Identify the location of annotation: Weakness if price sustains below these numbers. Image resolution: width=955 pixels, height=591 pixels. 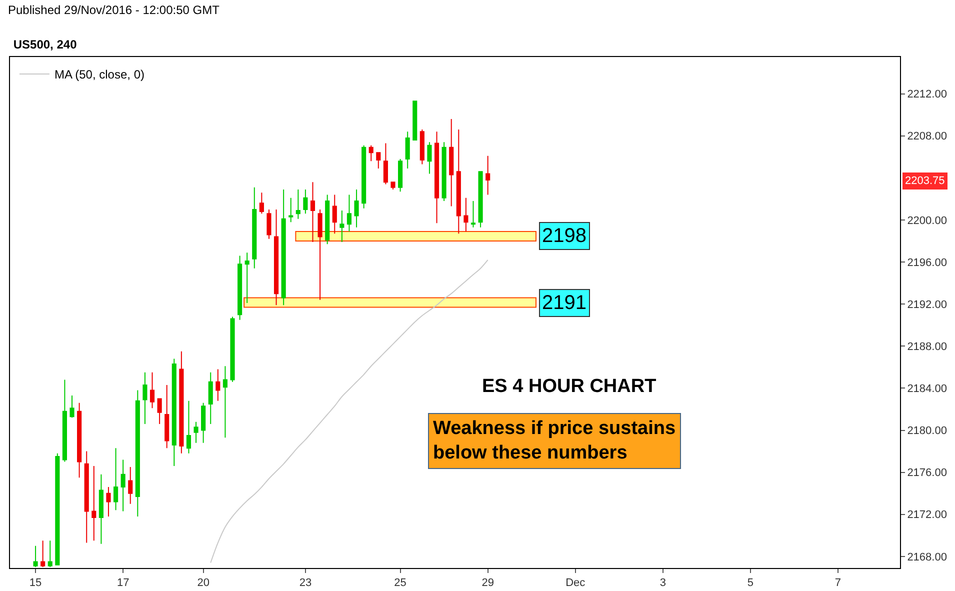
(554, 441).